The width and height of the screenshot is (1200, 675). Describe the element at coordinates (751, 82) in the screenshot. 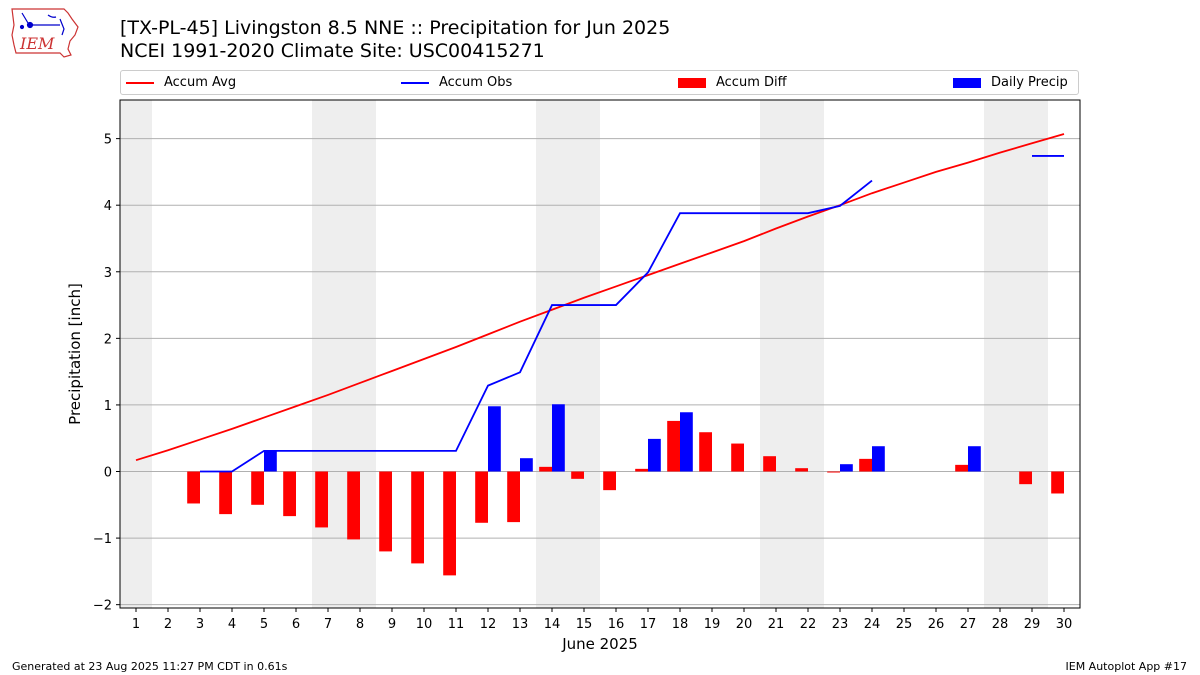

I see `legend-label-accum-diff: Accum Diff` at that location.